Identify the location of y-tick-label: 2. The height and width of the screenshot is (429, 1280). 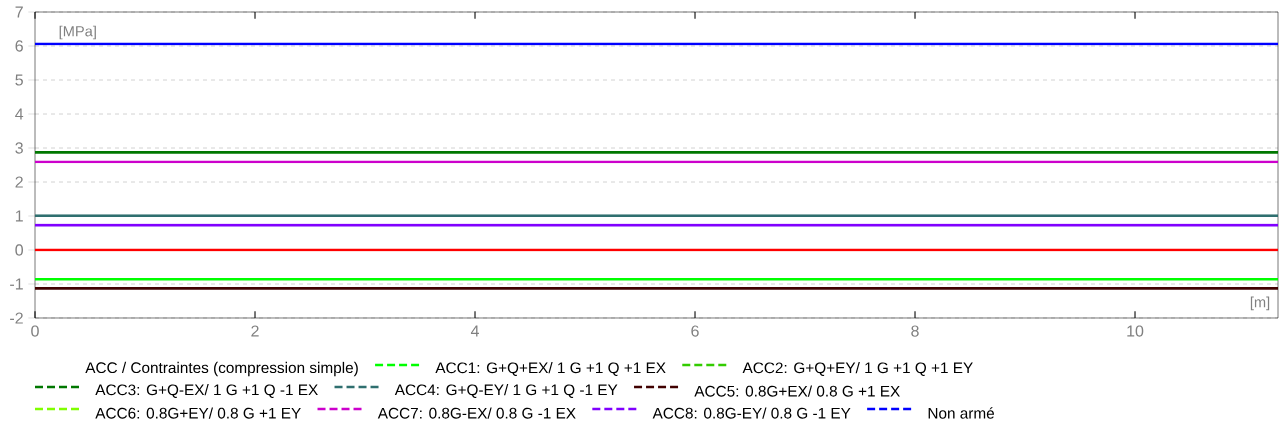
(19, 182).